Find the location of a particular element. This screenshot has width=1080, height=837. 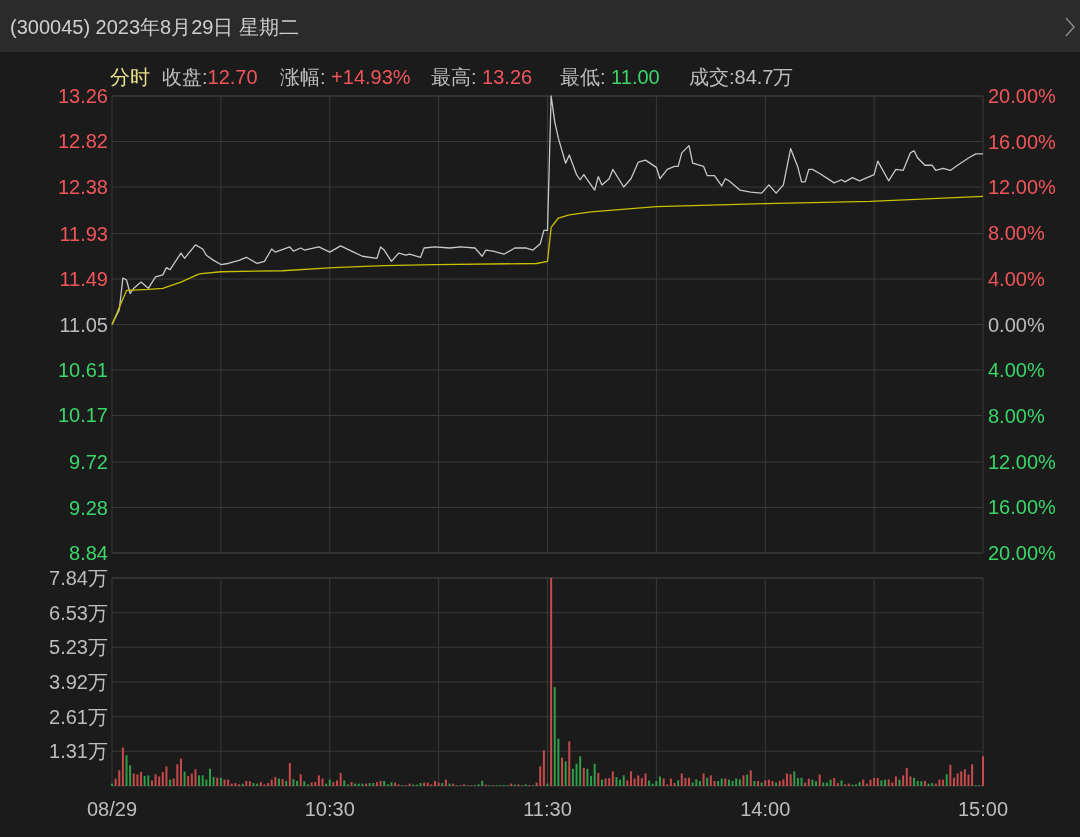

y-tick-label: 2.61万 is located at coordinates (78, 716).